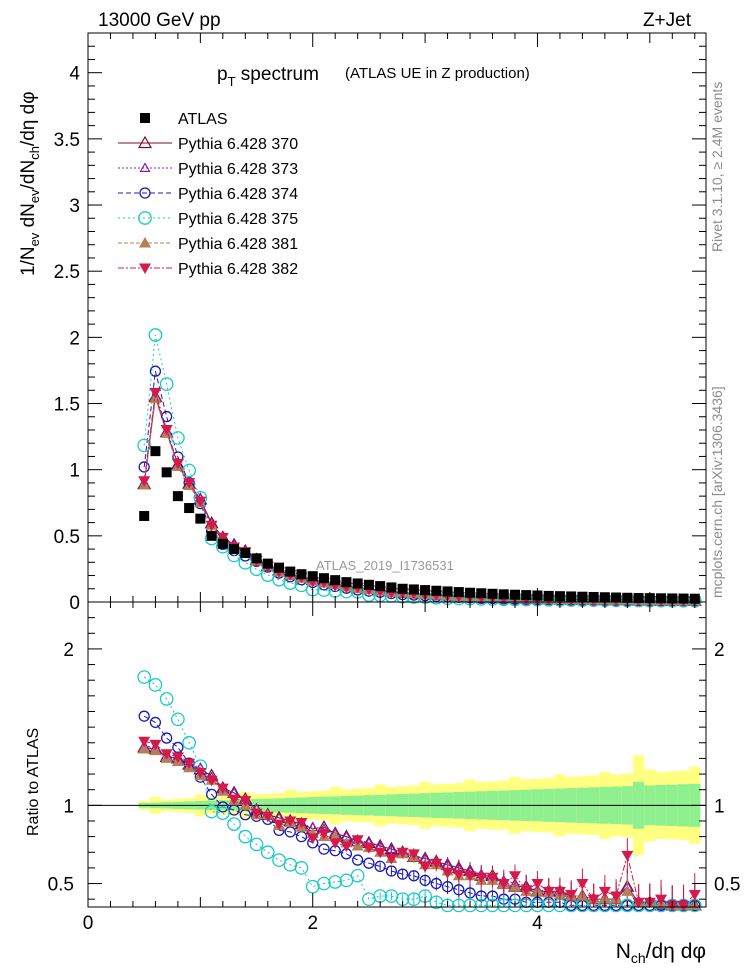 The image size is (746, 972). Describe the element at coordinates (30, 183) in the screenshot. I see `y-axis-label: 1/Nev dNev/dNch/dη dφ` at that location.